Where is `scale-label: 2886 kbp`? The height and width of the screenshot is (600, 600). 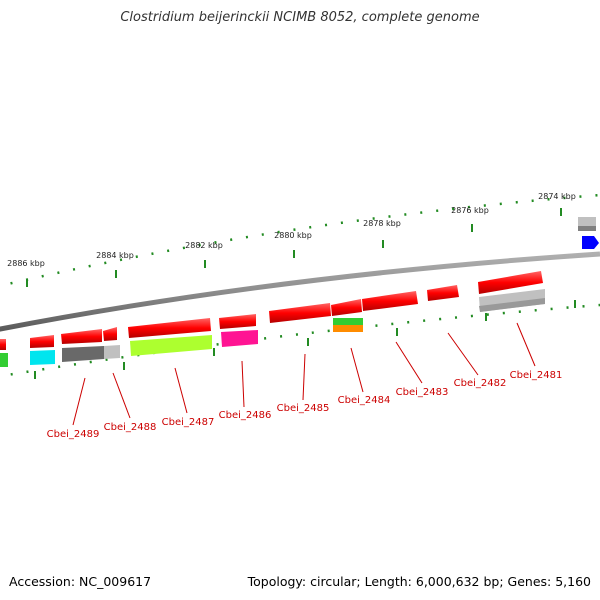
scale-label: 2886 kbp is located at coordinates (26, 263).